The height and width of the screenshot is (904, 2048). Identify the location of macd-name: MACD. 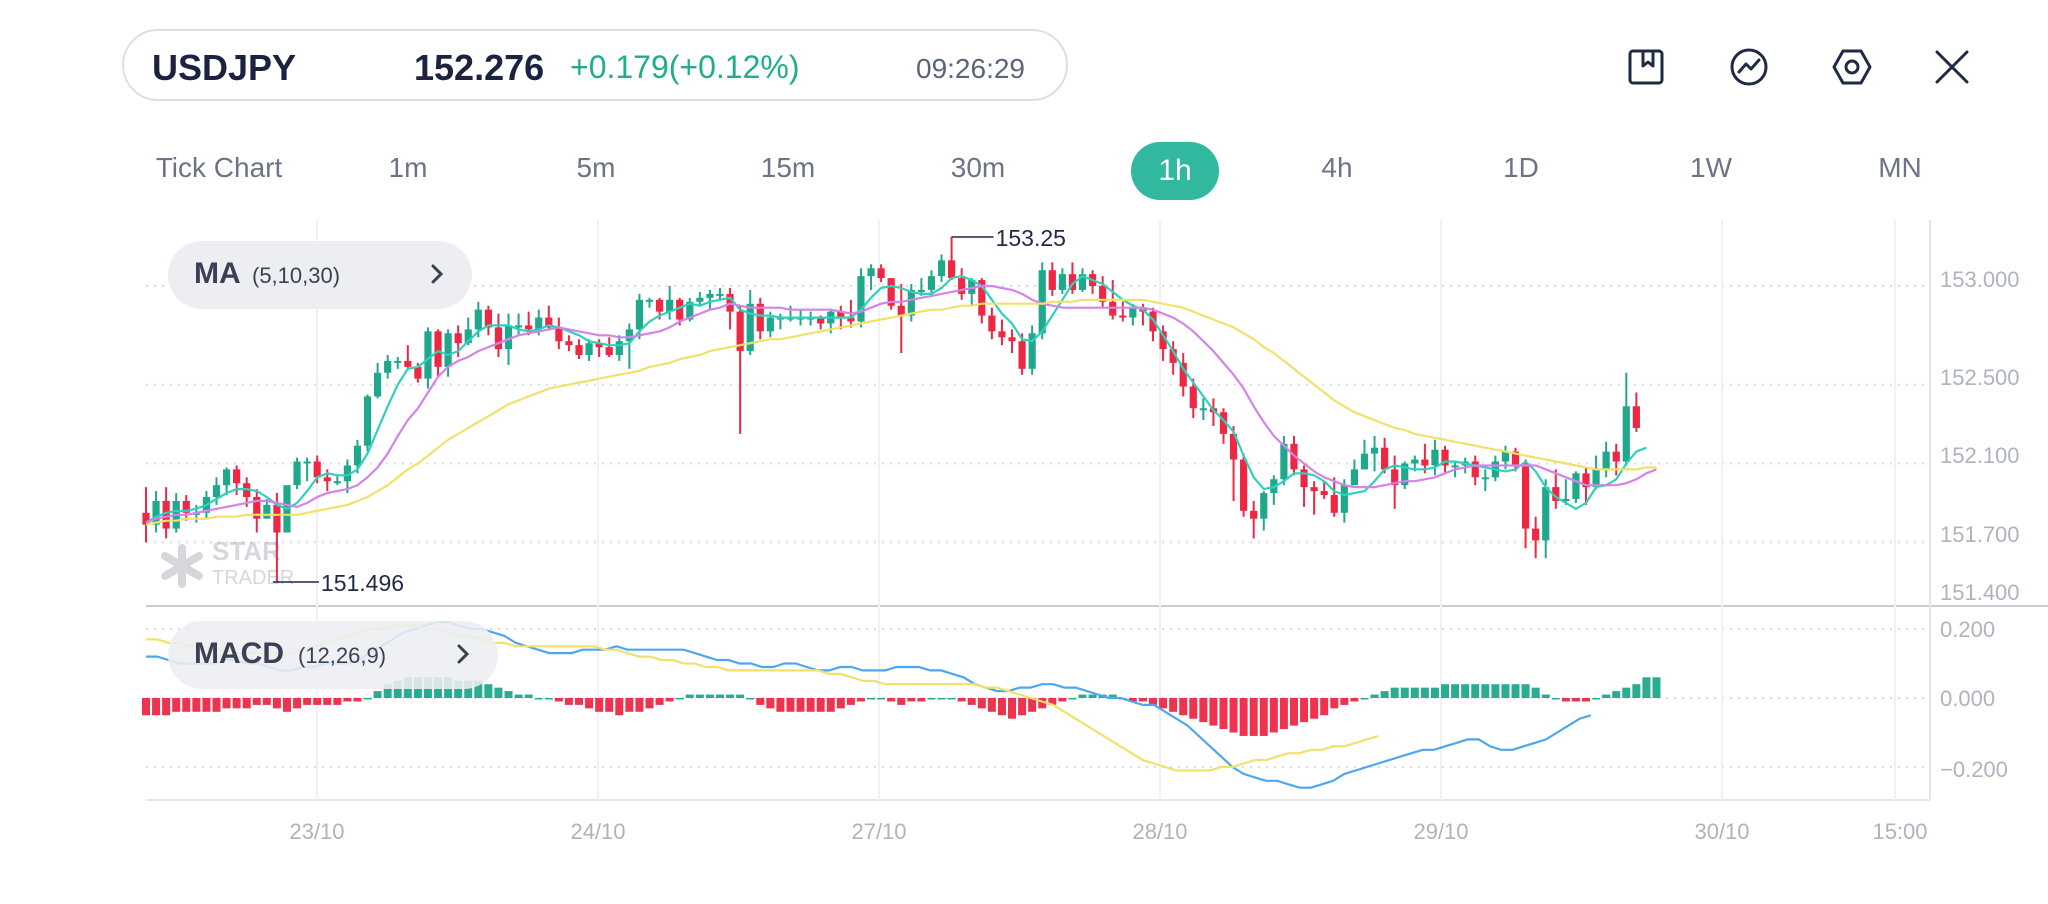
(239, 653).